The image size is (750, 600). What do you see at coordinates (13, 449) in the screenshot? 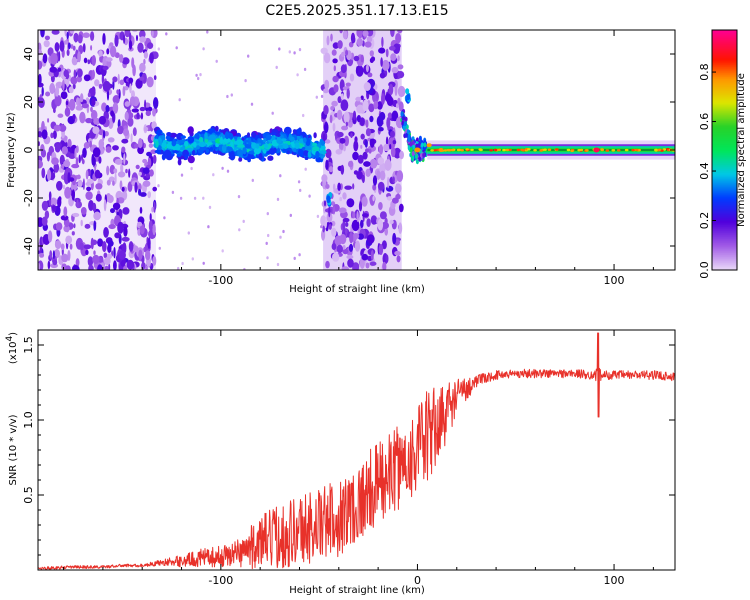
I see `snr-y-axis-label: SNR (10 * v/v)` at bounding box center [13, 449].